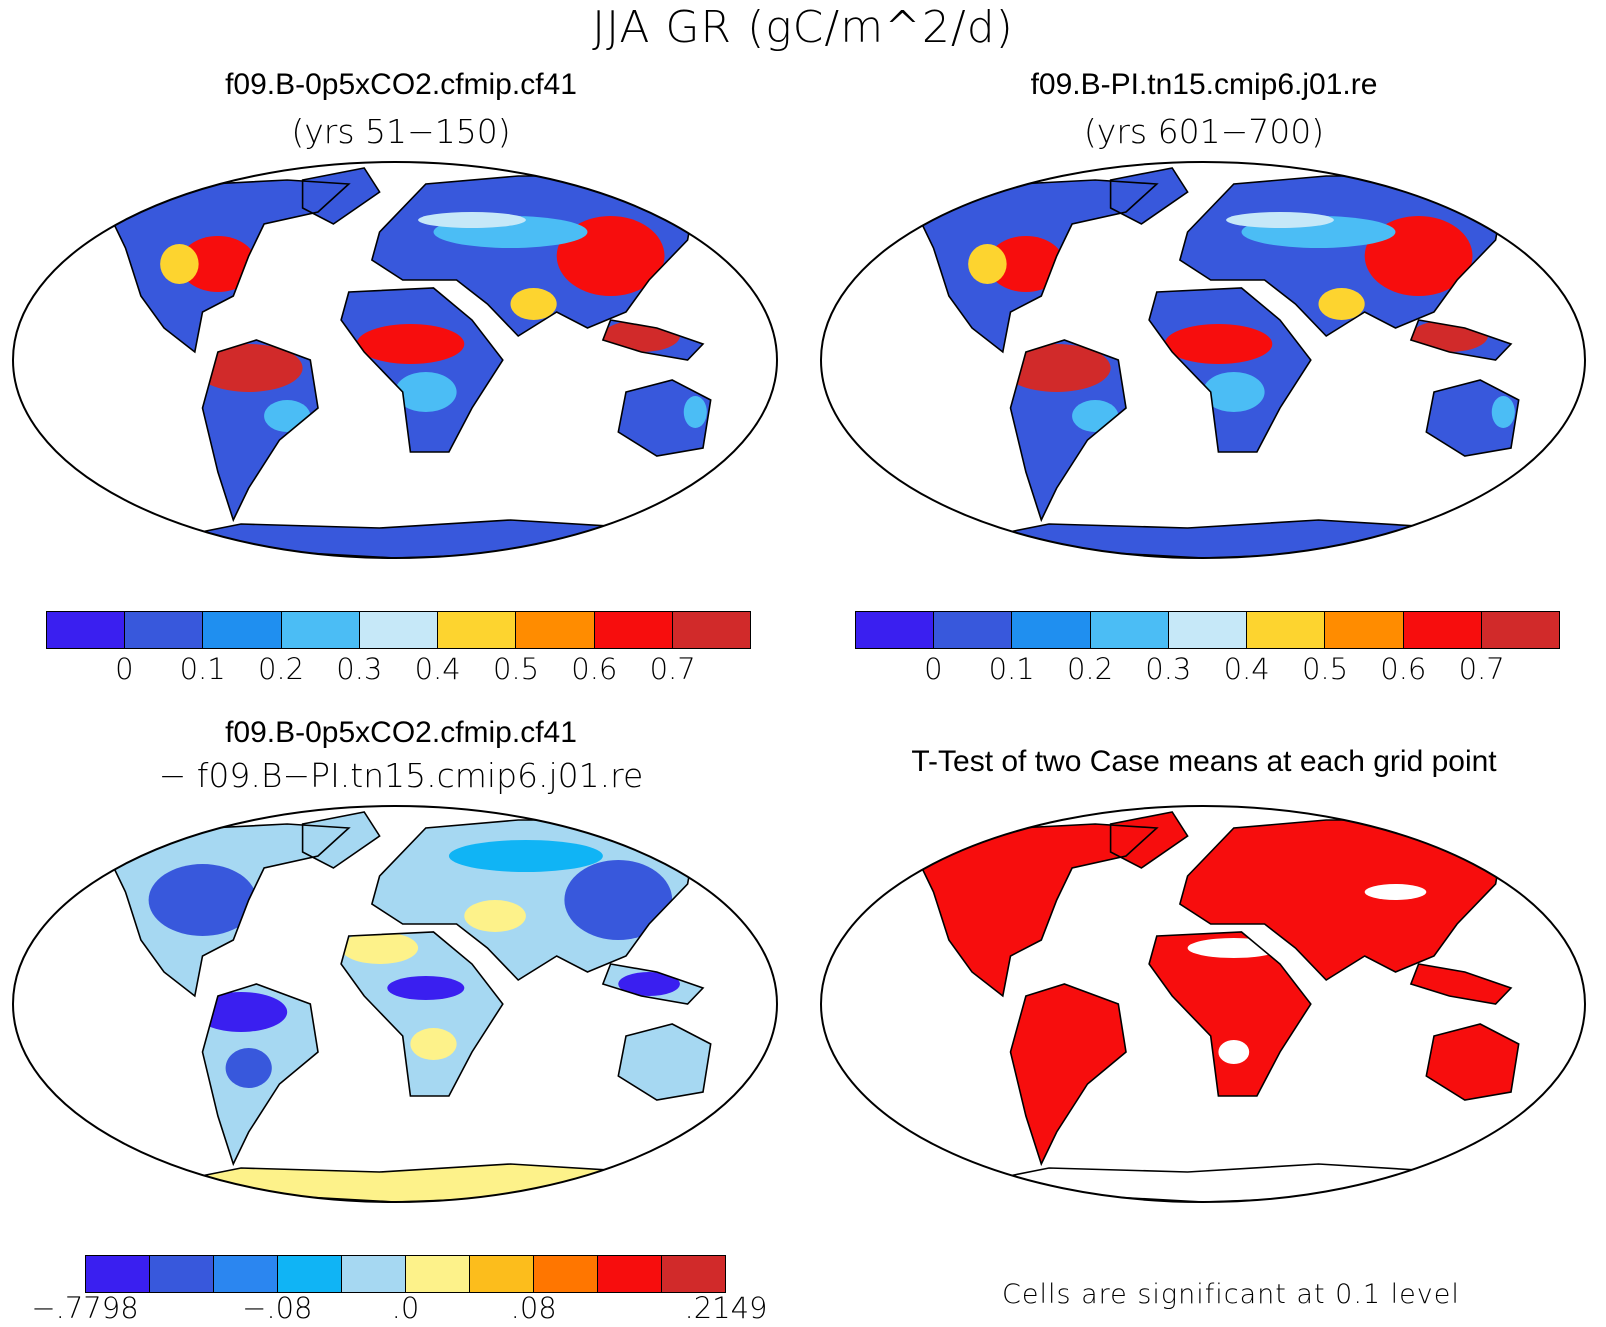  Describe the element at coordinates (85, 1308) in the screenshot. I see `colorbar-tick-label: −.7798` at that location.